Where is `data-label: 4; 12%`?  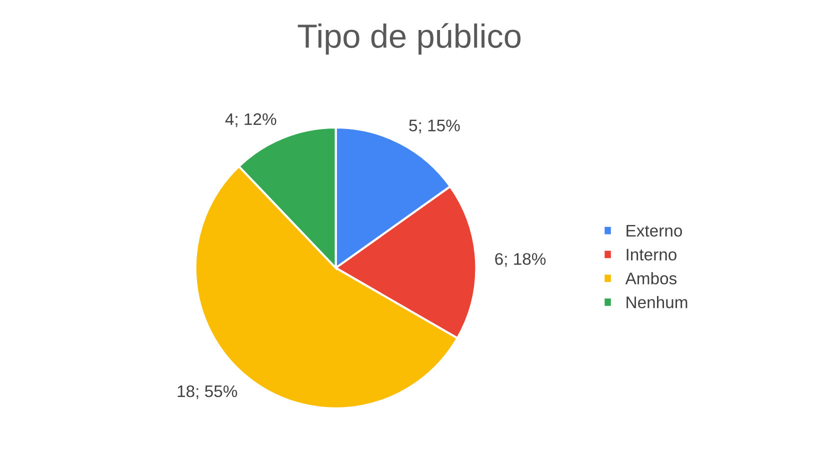 data-label: 4; 12% is located at coordinates (250, 120).